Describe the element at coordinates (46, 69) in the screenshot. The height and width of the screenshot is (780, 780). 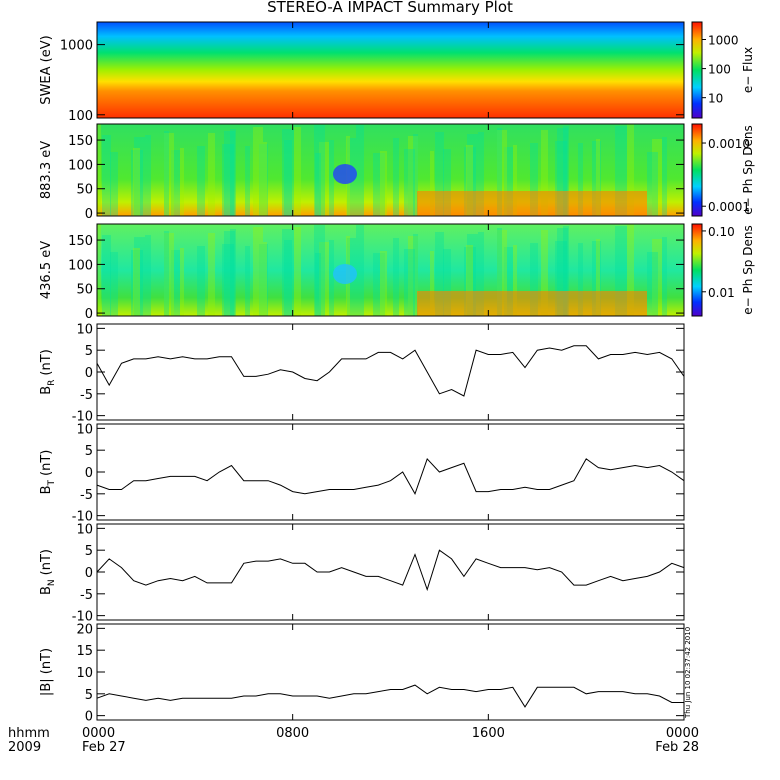
I see `y-axis-label: SWEA (eV)` at that location.